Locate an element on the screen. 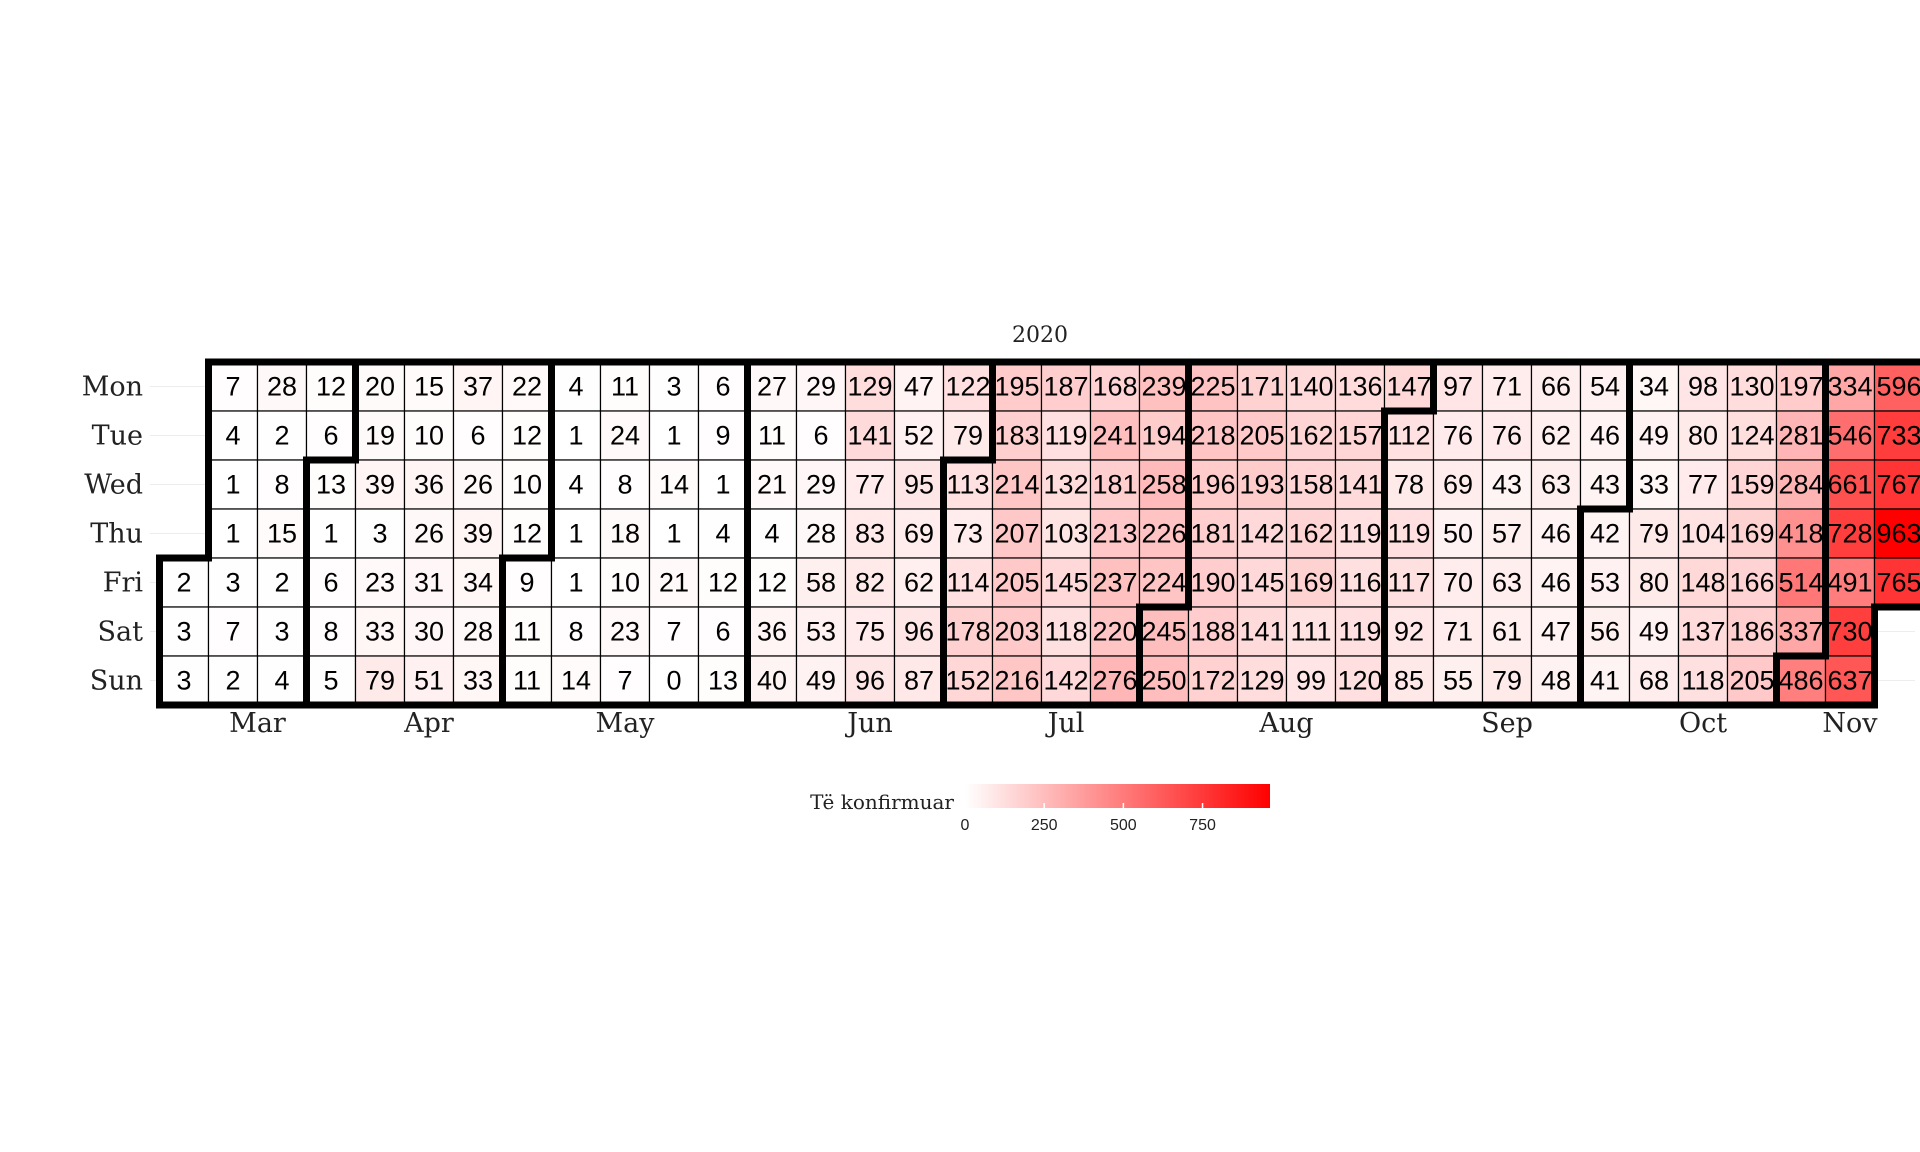 The image size is (1920, 1152). cell-value-label: 7 is located at coordinates (232, 632).